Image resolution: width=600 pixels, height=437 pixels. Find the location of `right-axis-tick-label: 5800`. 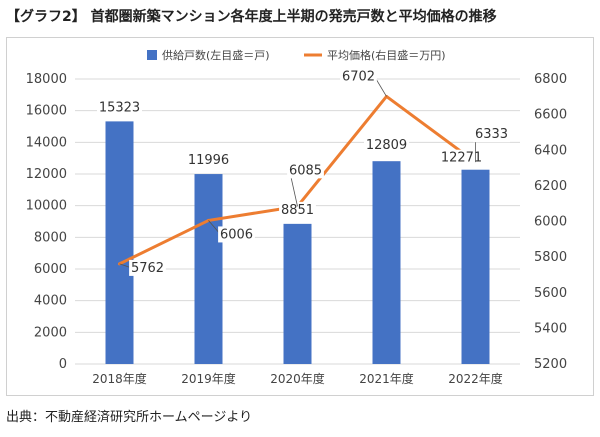

right-axis-tick-label: 5800 is located at coordinates (550, 257).